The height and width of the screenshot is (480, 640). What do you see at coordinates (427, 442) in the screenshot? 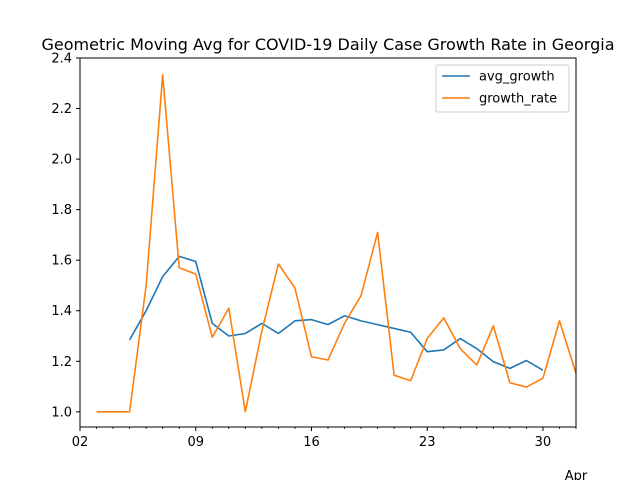
I see `x-tick-label: 23` at bounding box center [427, 442].